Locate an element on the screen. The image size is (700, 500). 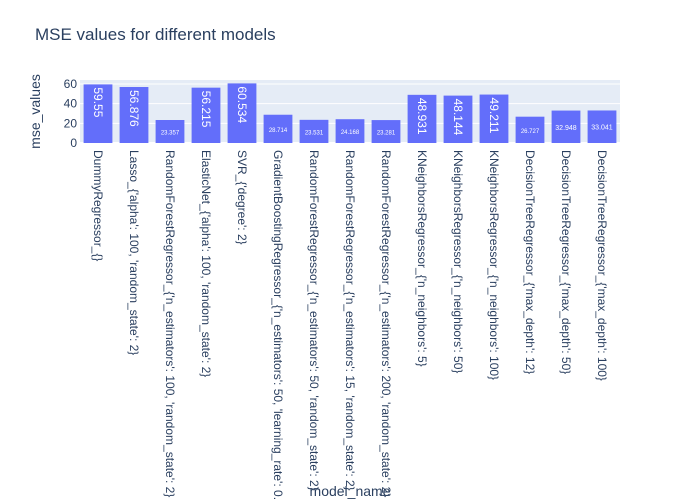
bar-value-label: 24.168 is located at coordinates (350, 133).